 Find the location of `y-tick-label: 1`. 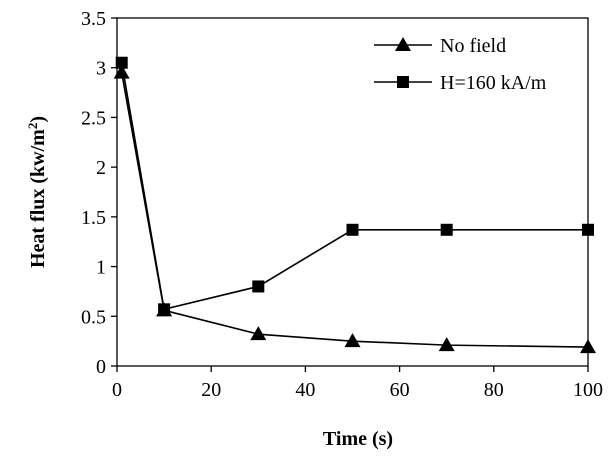

y-tick-label: 1 is located at coordinates (101, 268).